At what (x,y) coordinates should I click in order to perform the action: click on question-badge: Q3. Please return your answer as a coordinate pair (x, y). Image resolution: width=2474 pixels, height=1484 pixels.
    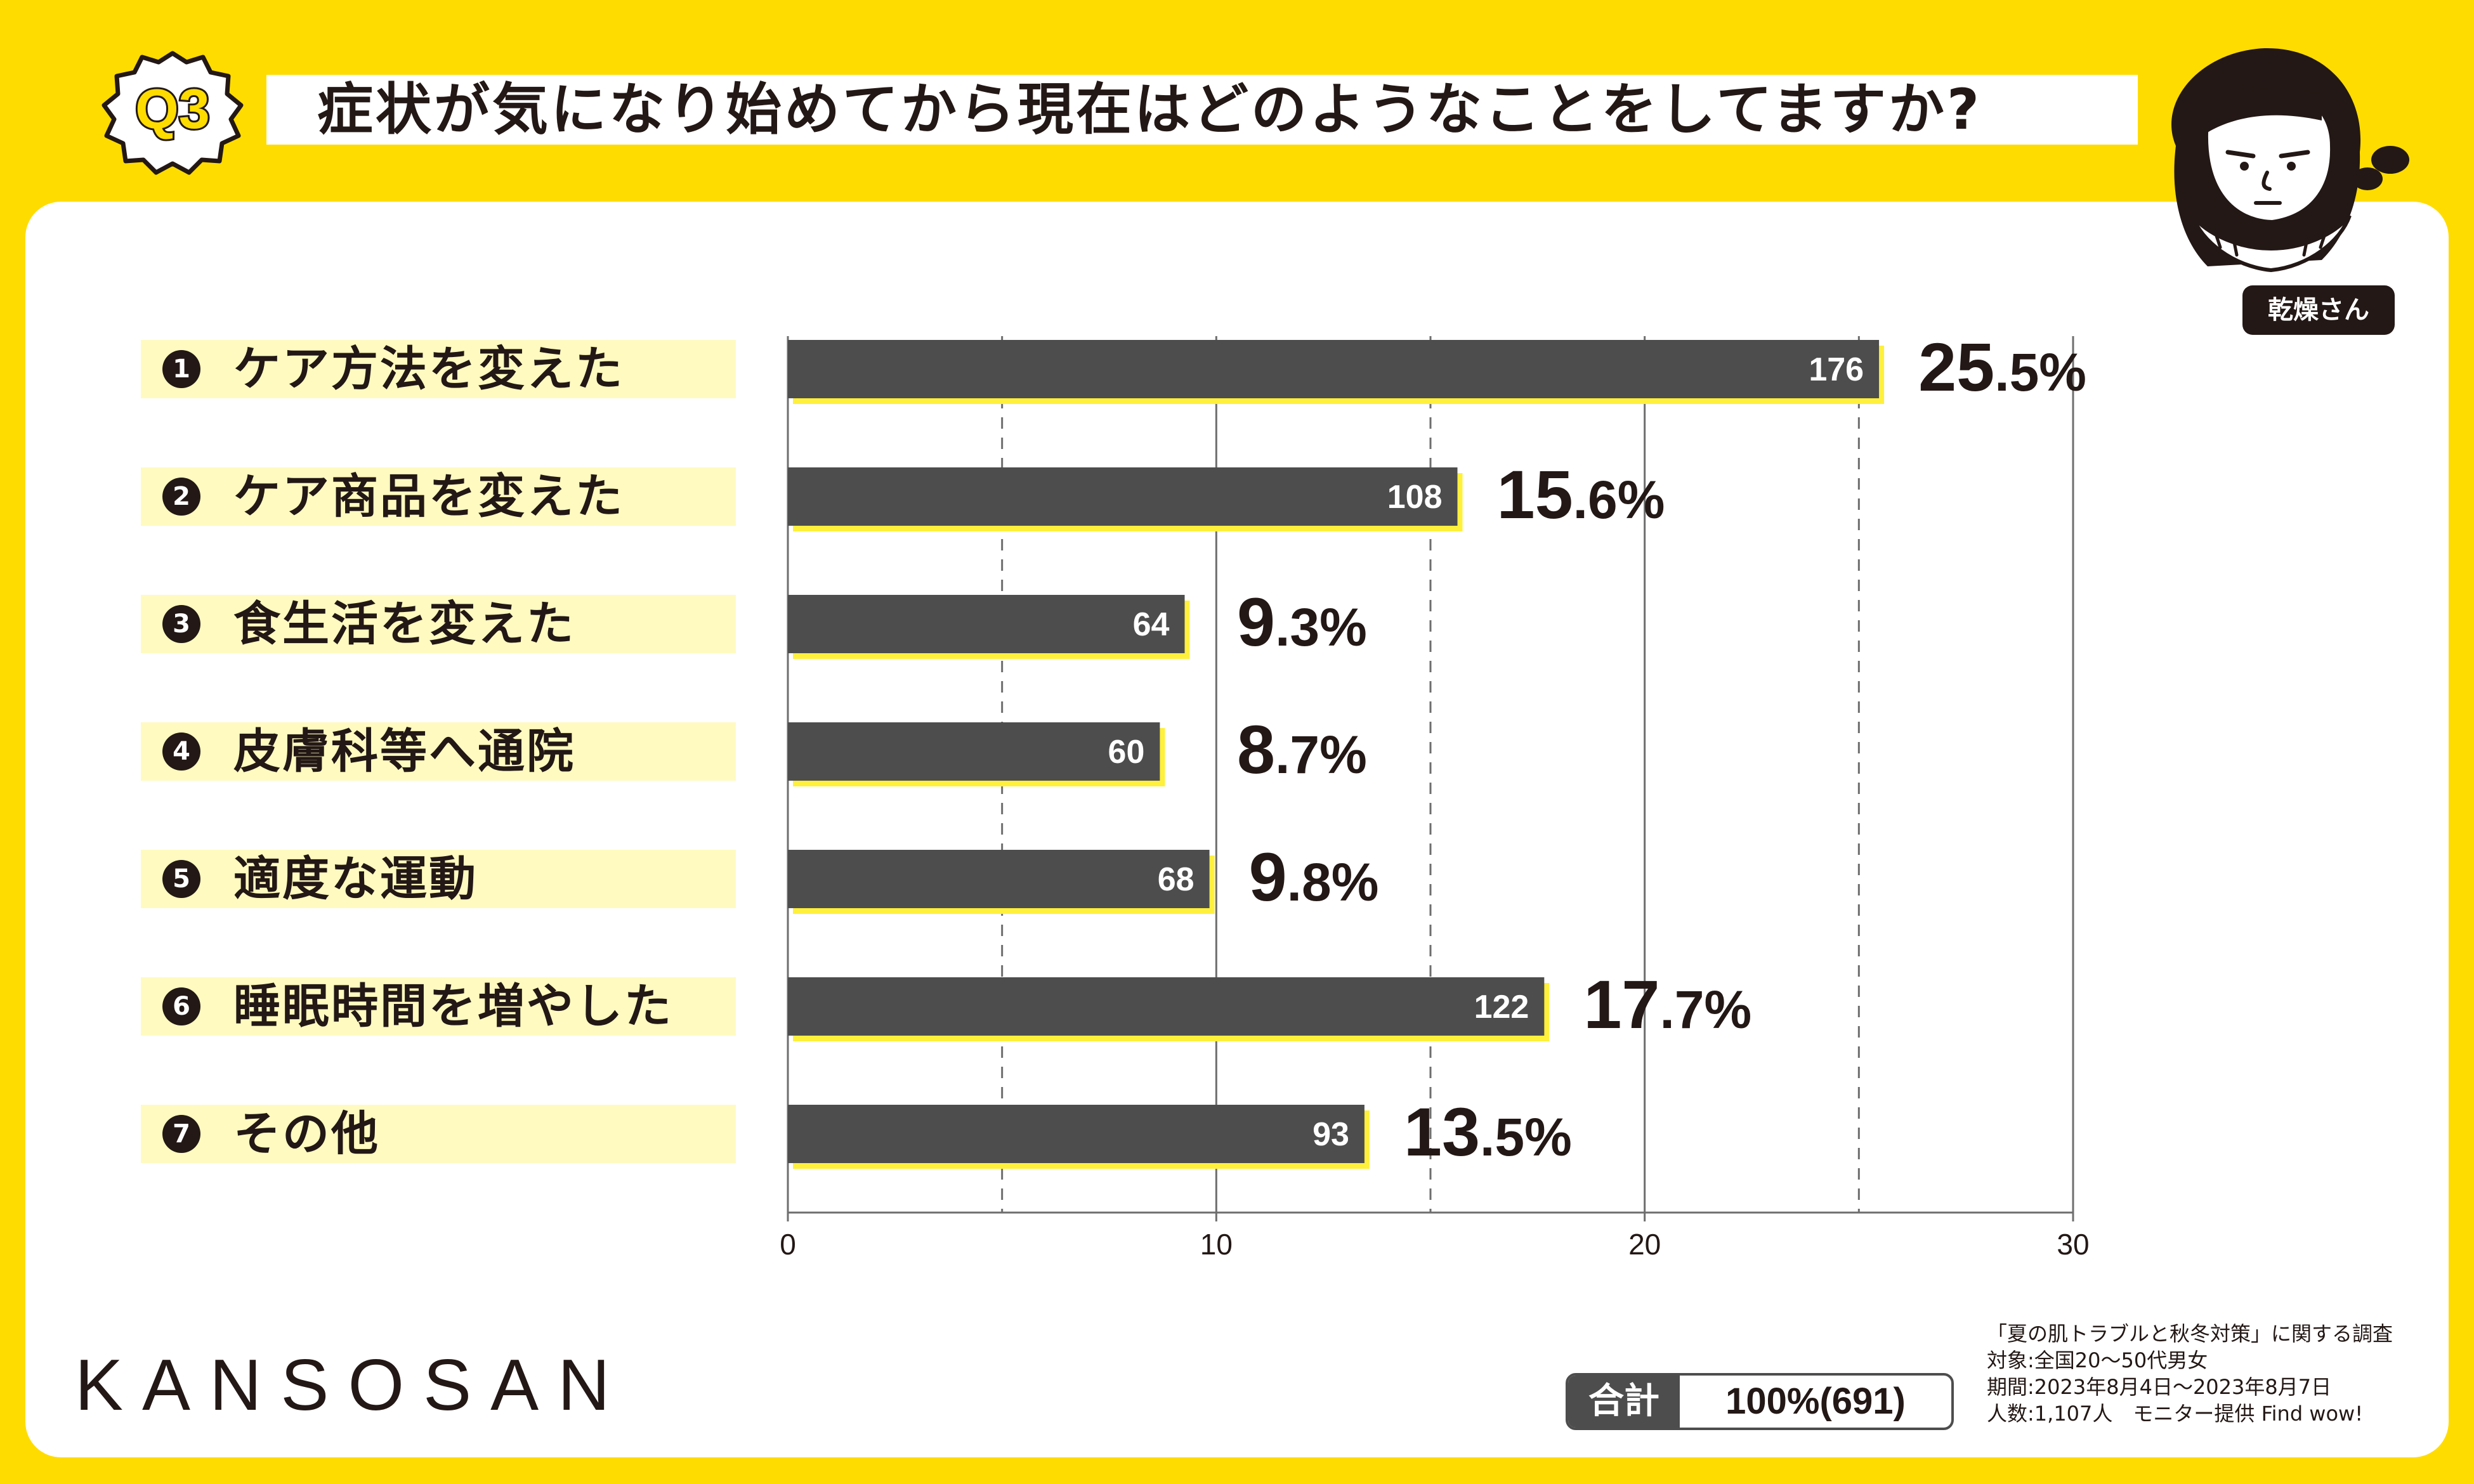
    Looking at the image, I should click on (172, 113).